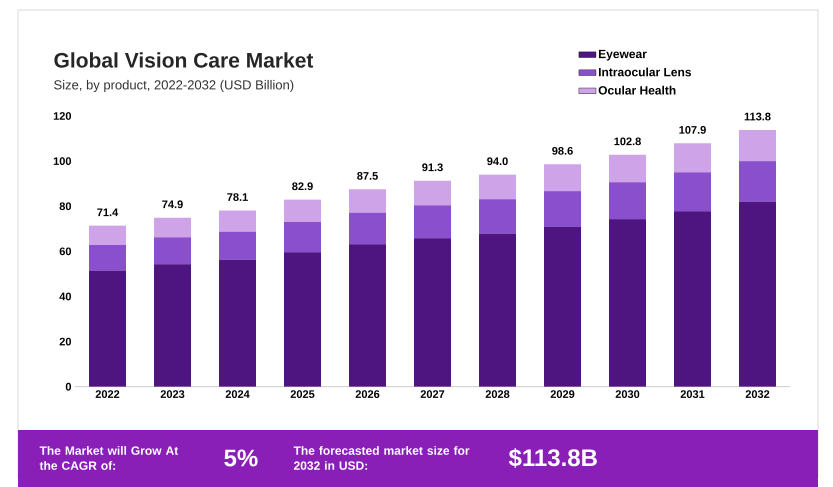 Image resolution: width=833 pixels, height=487 pixels. What do you see at coordinates (692, 130) in the screenshot?
I see `total-label: 107.9` at bounding box center [692, 130].